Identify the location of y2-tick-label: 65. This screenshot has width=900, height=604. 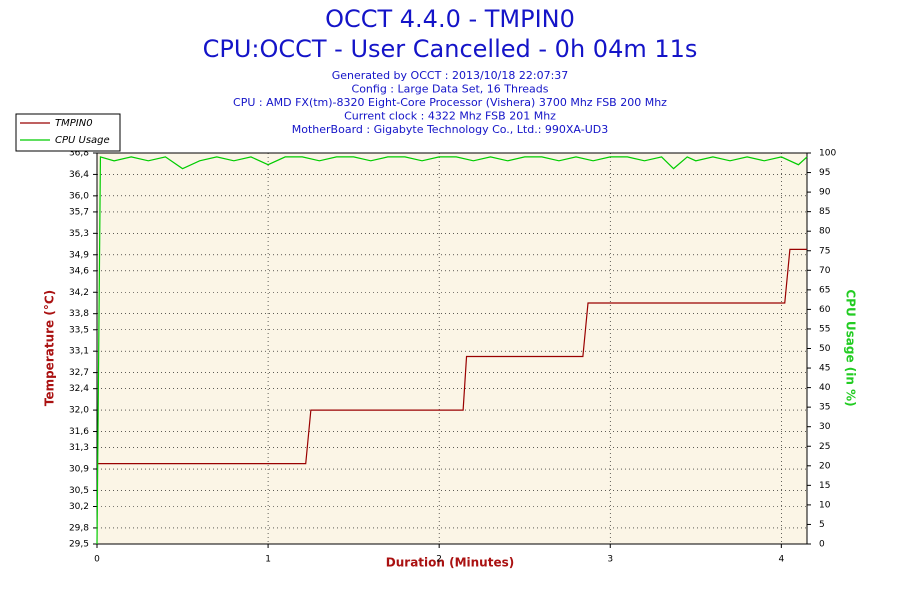
(824, 290).